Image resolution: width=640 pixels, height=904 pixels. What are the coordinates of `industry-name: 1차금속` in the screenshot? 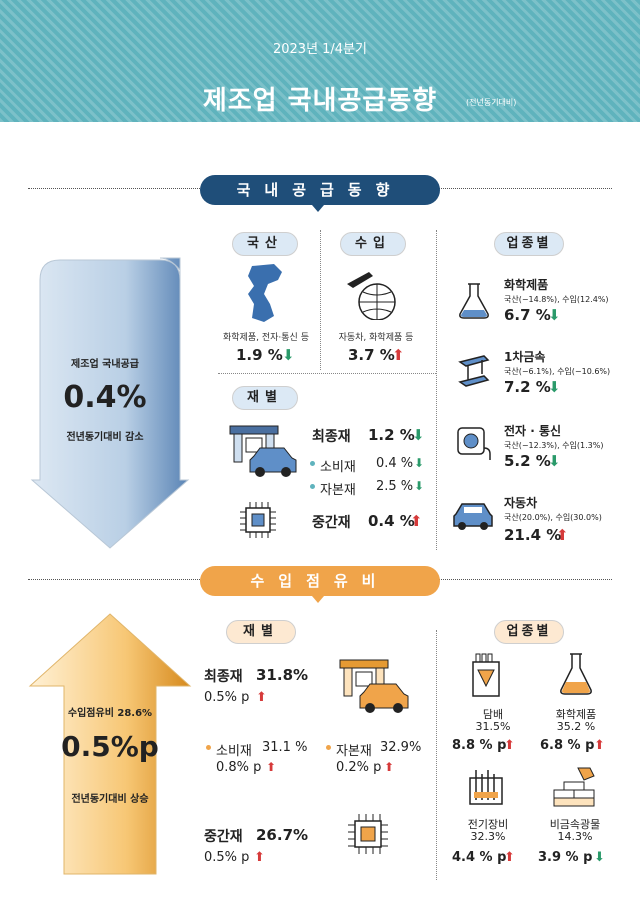 It's located at (525, 357).